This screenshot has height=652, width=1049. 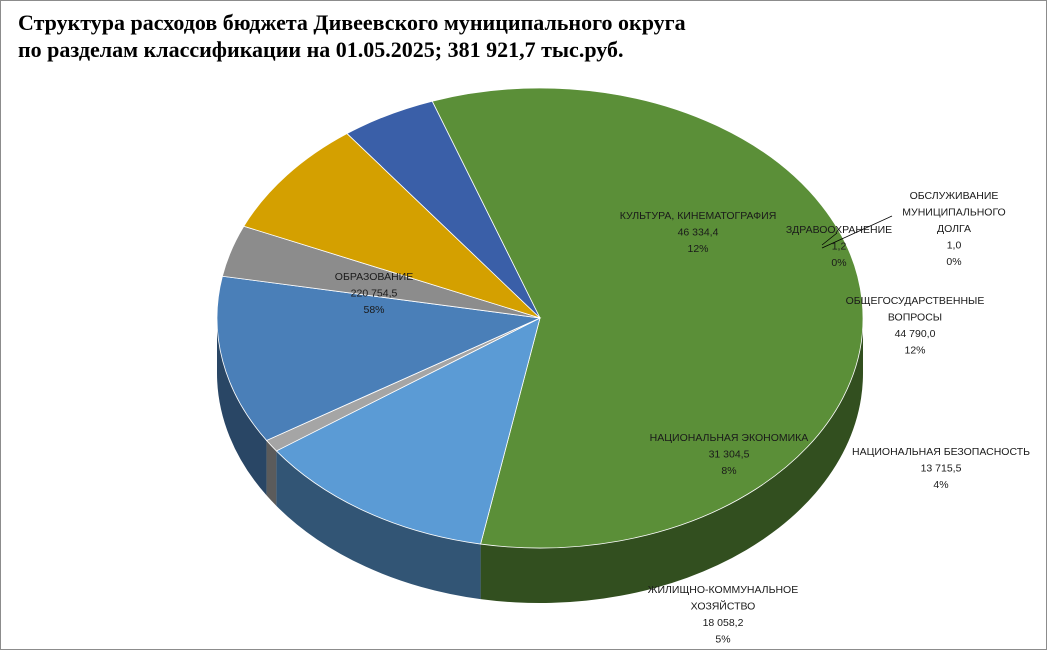 What do you see at coordinates (839, 247) in the screenshot?
I see `data-label-3-1: 1,2` at bounding box center [839, 247].